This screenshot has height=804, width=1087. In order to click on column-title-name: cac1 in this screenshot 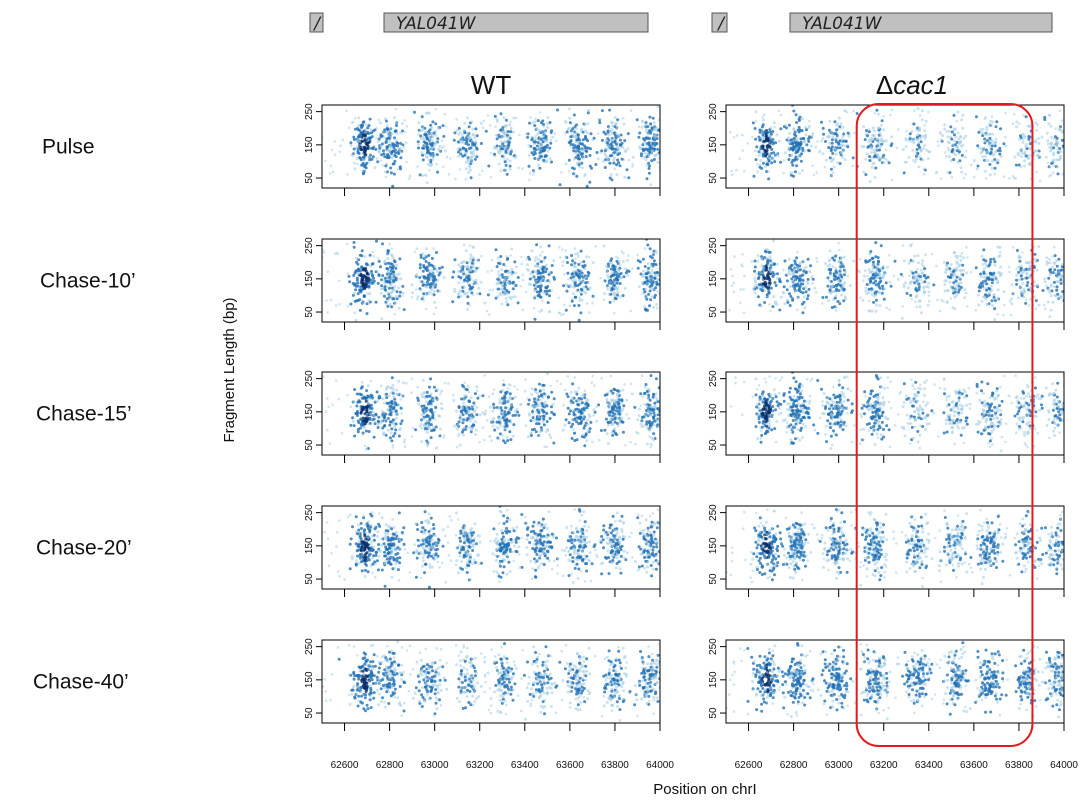, I will do `click(920, 85)`.